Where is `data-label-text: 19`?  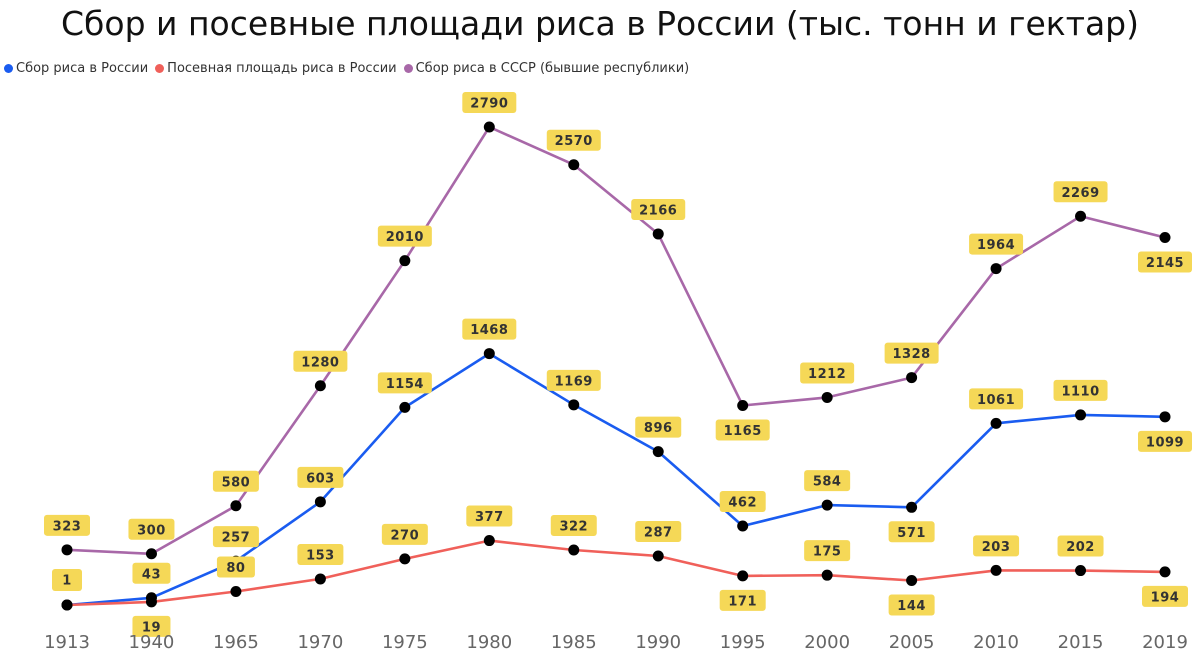
data-label-text: 19 is located at coordinates (151, 627).